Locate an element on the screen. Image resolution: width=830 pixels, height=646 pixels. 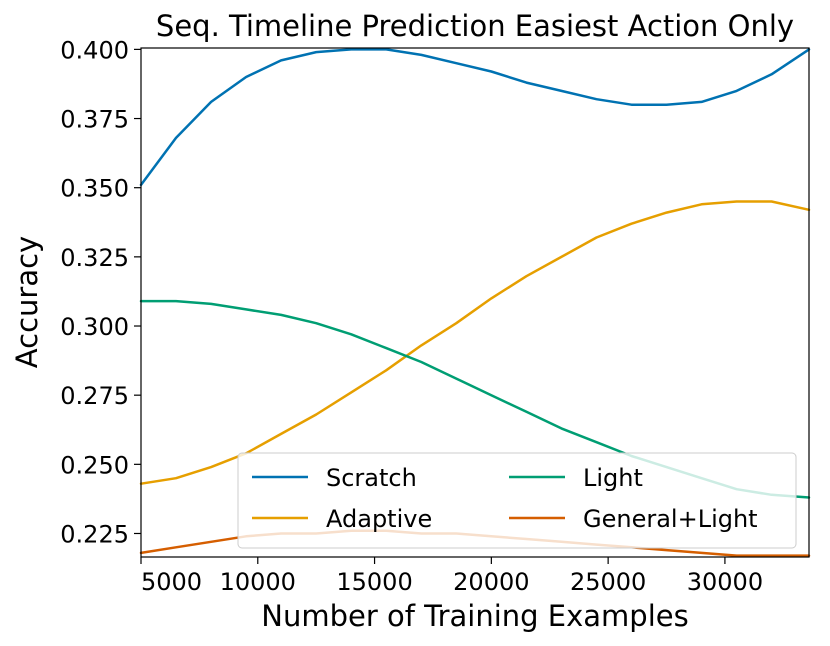
y-tick-label: 0.375 is located at coordinates (94, 120).